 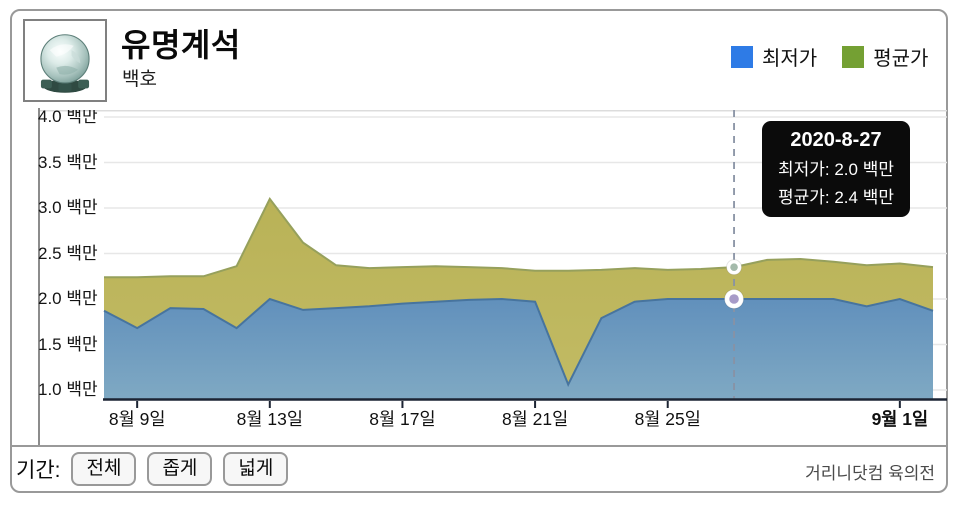 I want to click on y-axis-label: 2.0 백만, so click(x=68, y=298).